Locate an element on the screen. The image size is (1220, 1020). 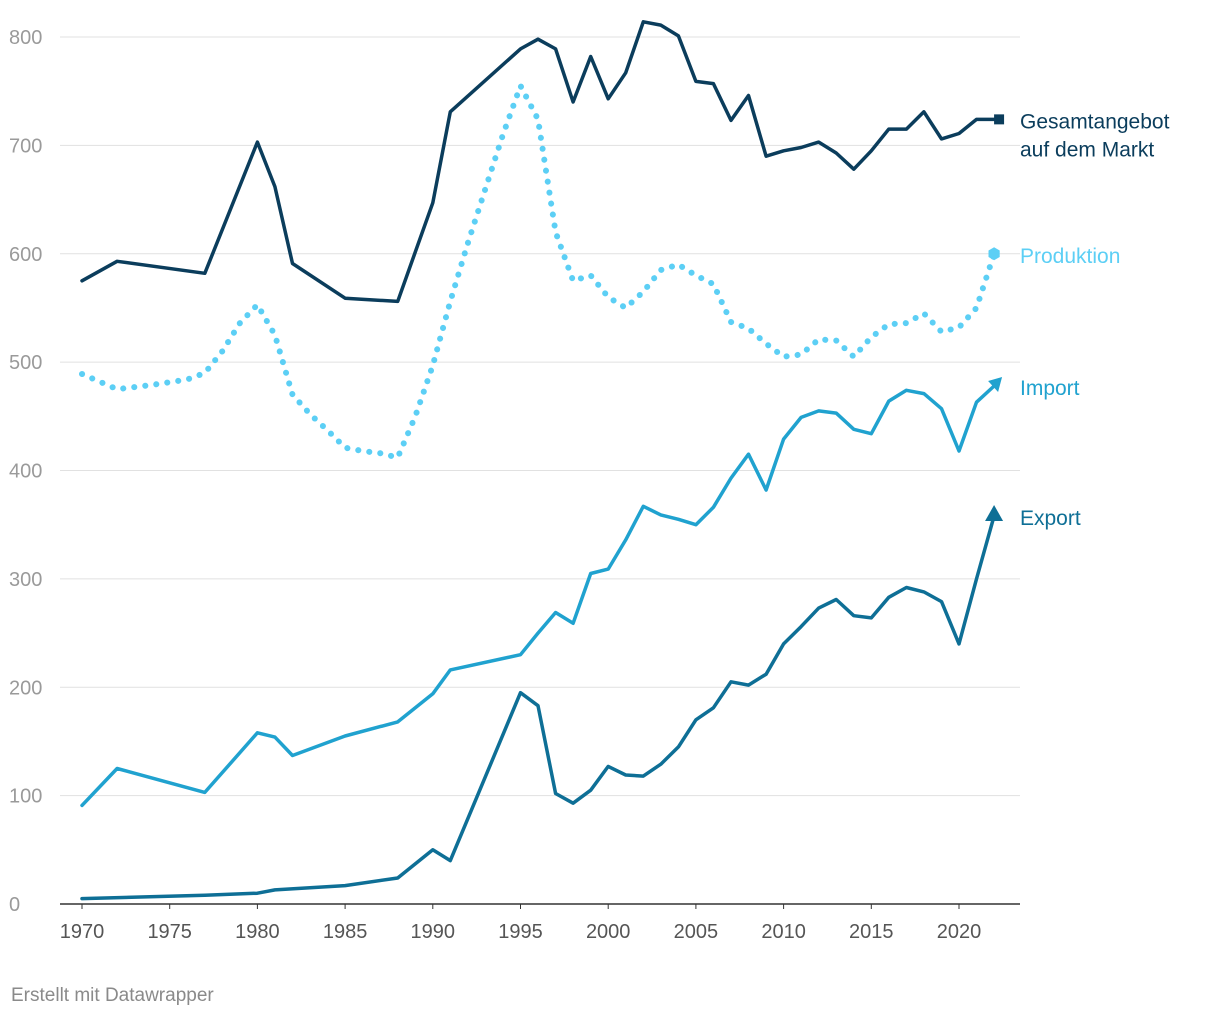
series-label: Produktion is located at coordinates (1070, 256).